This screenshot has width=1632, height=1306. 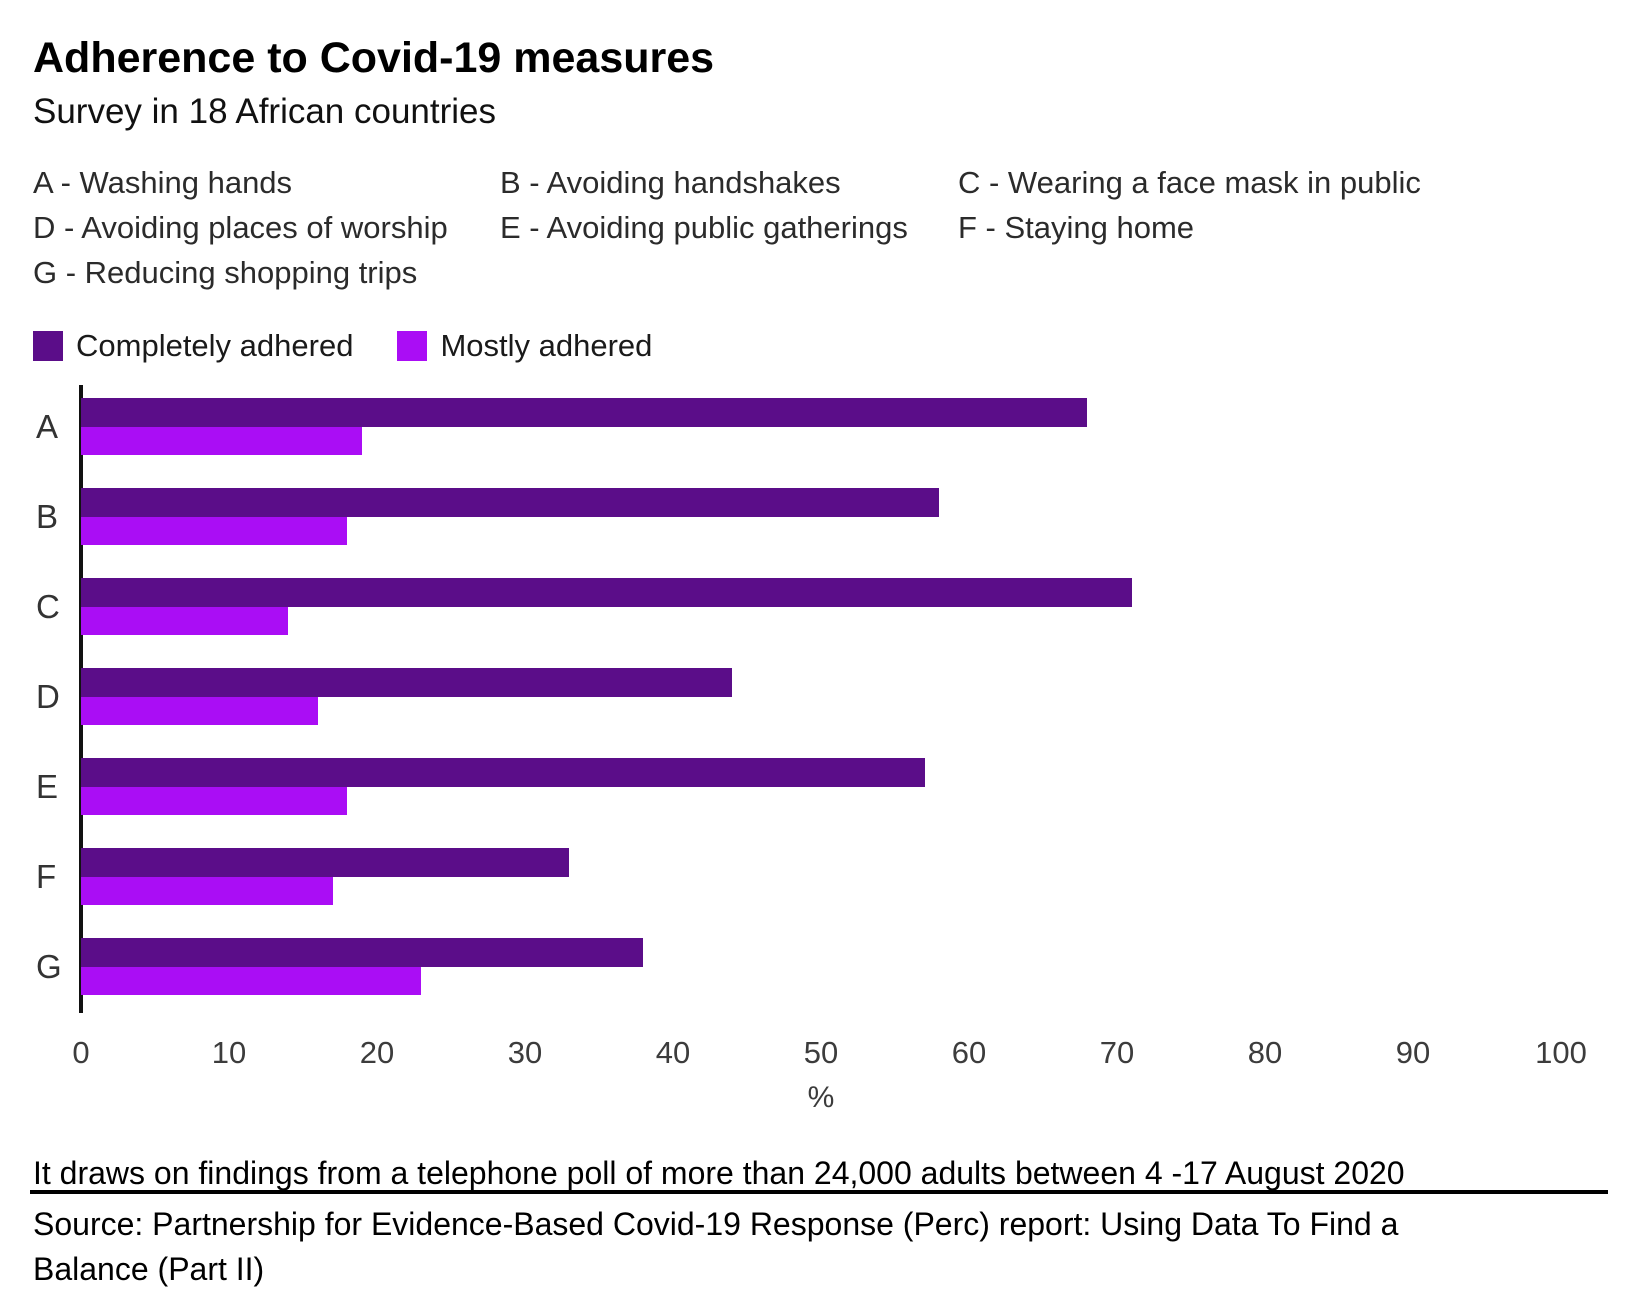 I want to click on x-tick-10: 10, so click(x=229, y=1052).